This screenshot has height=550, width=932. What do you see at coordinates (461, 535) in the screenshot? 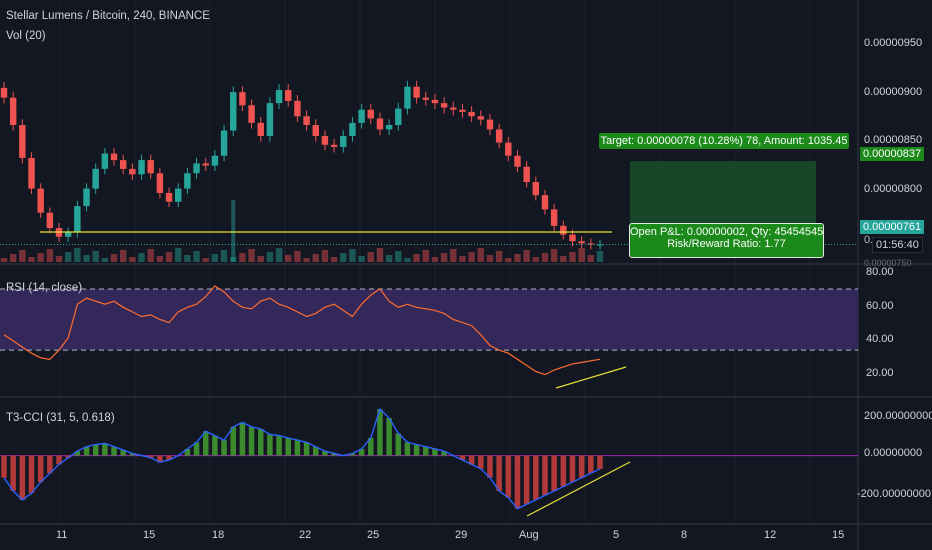
I see `time-tick: 29` at bounding box center [461, 535].